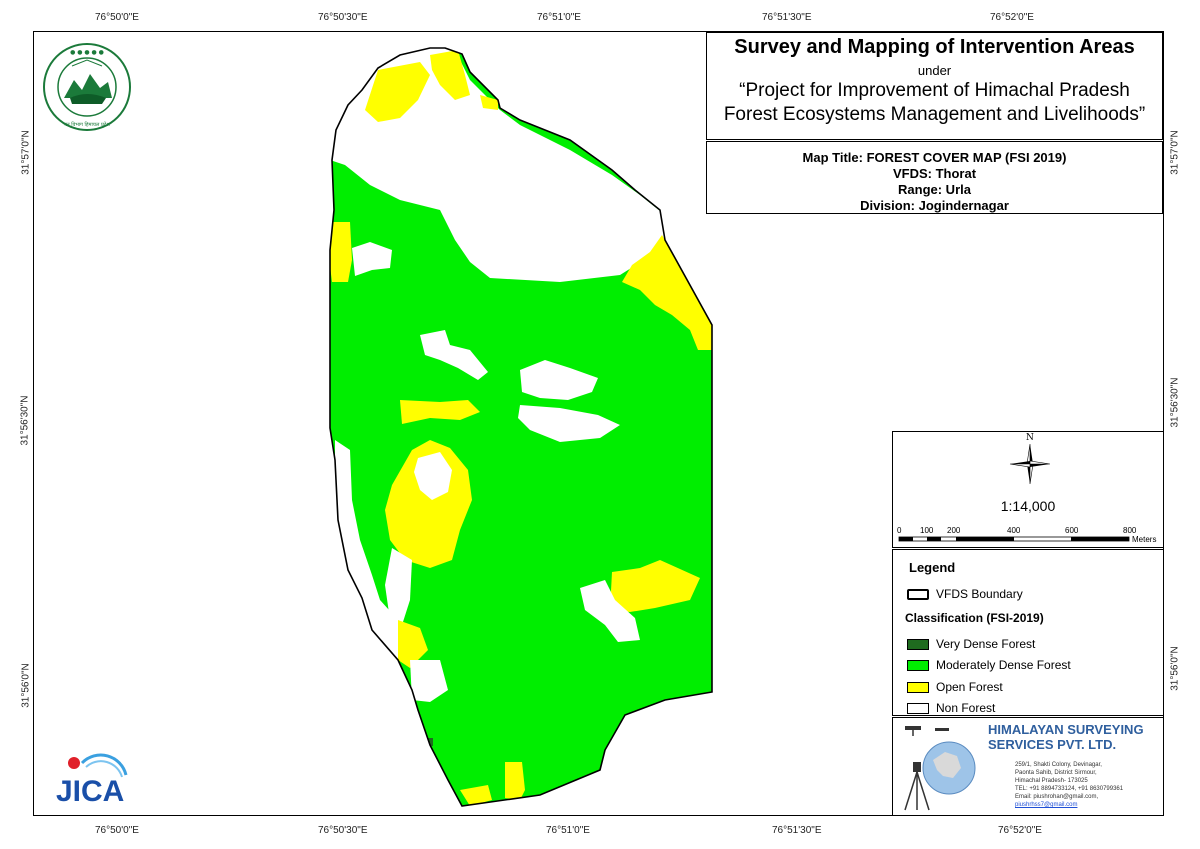 The width and height of the screenshot is (1200, 849). What do you see at coordinates (25, 420) in the screenshot?
I see `lat-label-left: 31°56'30"N` at bounding box center [25, 420].